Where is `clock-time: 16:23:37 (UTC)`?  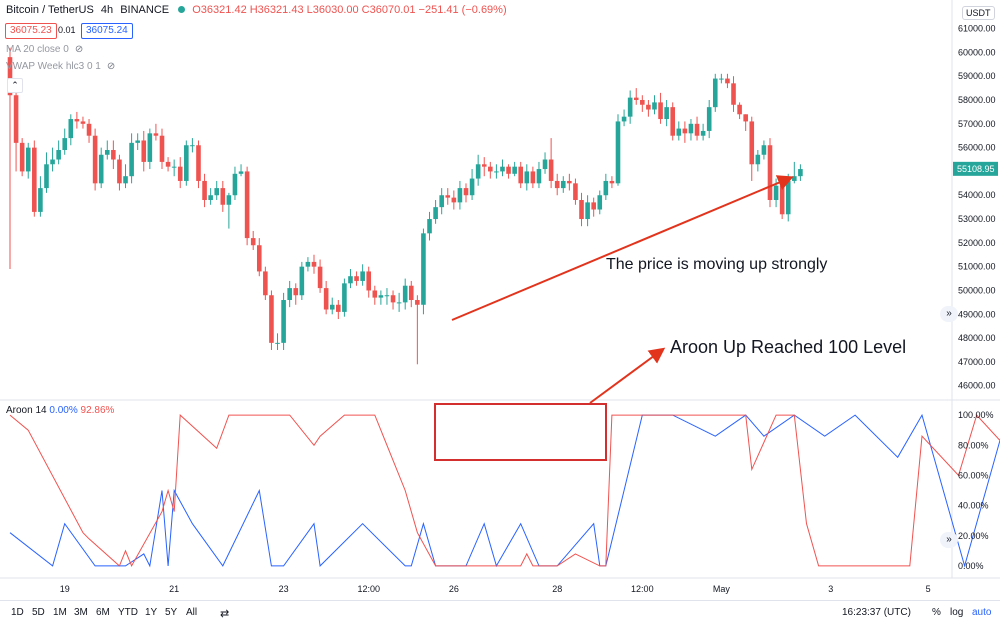 clock-time: 16:23:37 (UTC) is located at coordinates (876, 612).